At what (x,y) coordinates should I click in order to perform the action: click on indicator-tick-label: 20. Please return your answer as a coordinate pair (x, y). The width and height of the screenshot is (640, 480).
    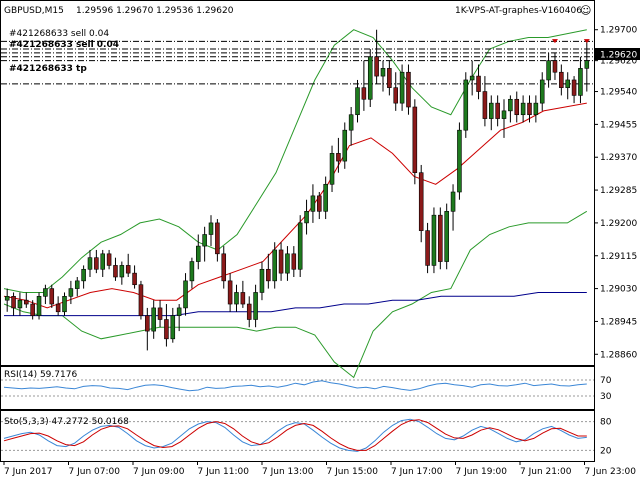
    Looking at the image, I should click on (606, 451).